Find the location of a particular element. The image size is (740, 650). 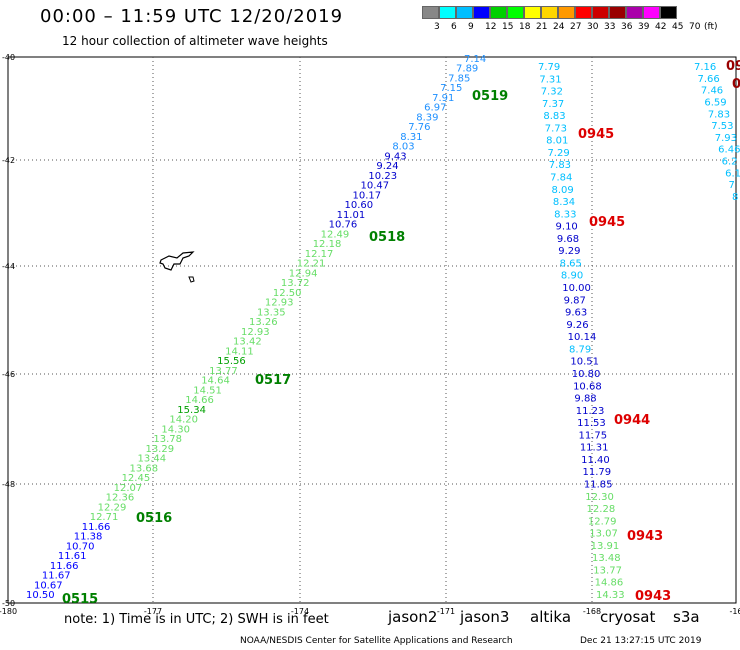

wave-height-value: 13.48 is located at coordinates (606, 558).